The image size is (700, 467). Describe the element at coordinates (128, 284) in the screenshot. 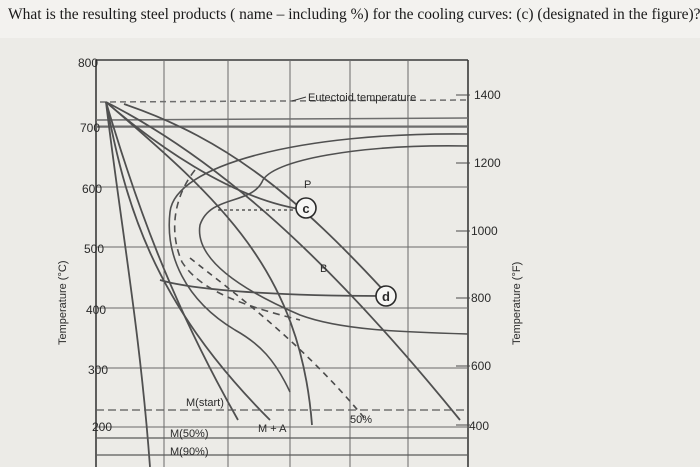

I see `cooling-curve-fastest` at that location.